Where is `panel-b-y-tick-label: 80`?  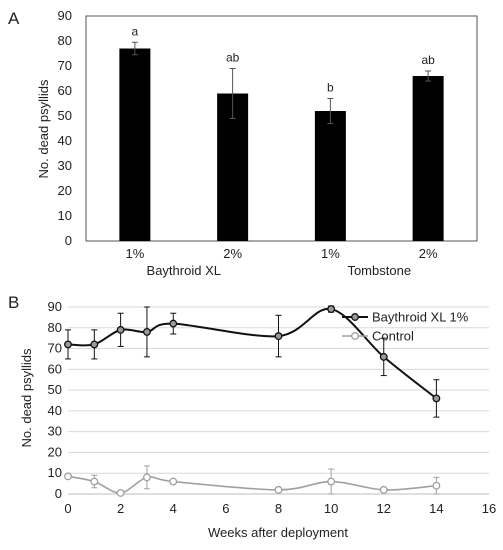
panel-b-y-tick-label: 80 is located at coordinates (55, 327).